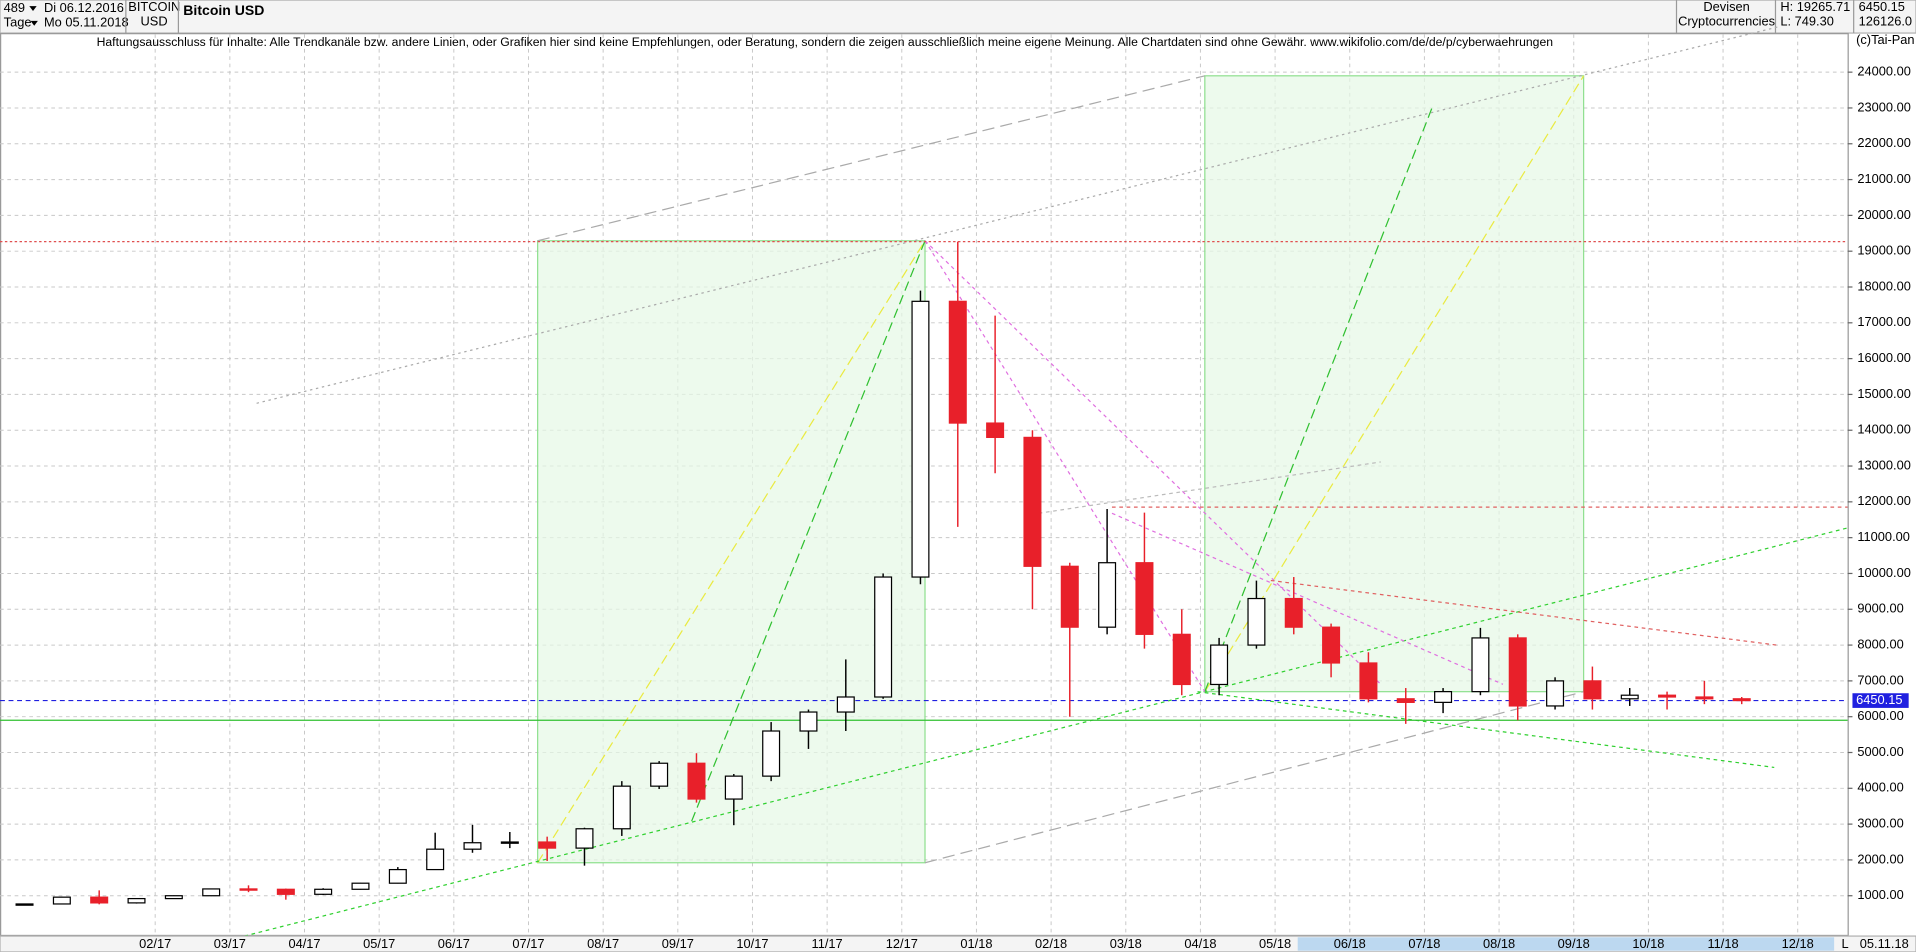 Image resolution: width=1916 pixels, height=952 pixels. Describe the element at coordinates (223, 10) in the screenshot. I see `instrument-name: Bitcoin USD` at that location.